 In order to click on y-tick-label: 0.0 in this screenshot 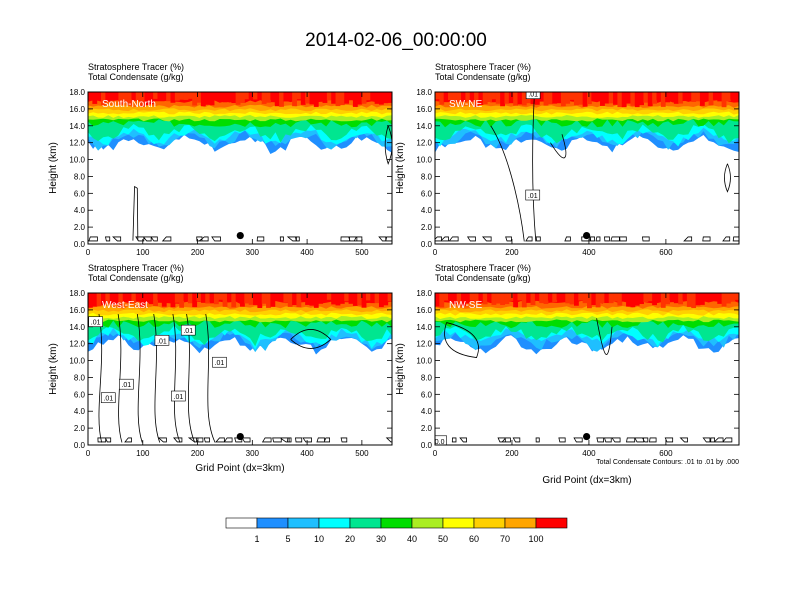, I will do `click(80, 445)`.